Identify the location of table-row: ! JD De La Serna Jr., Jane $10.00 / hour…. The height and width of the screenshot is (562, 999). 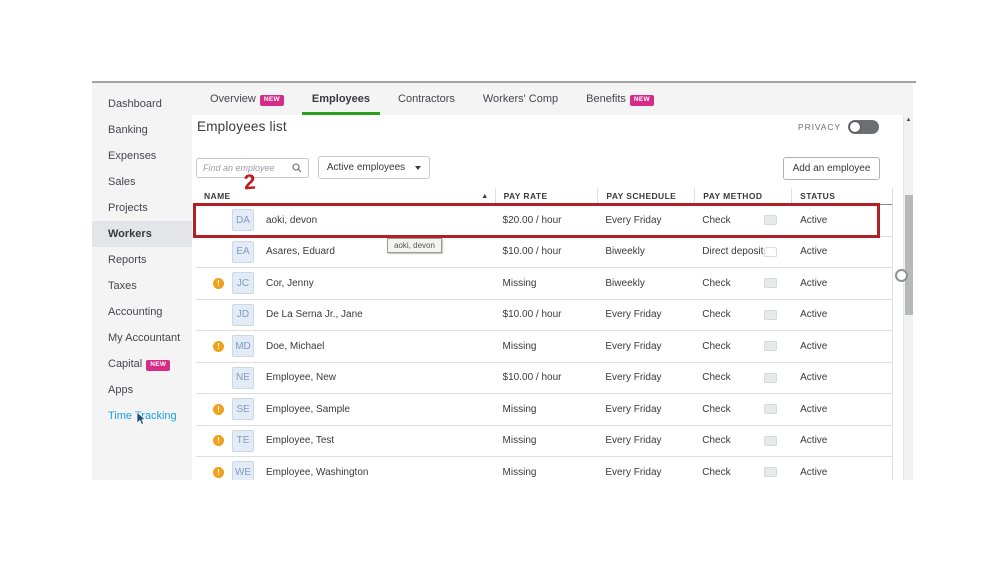
(544, 315).